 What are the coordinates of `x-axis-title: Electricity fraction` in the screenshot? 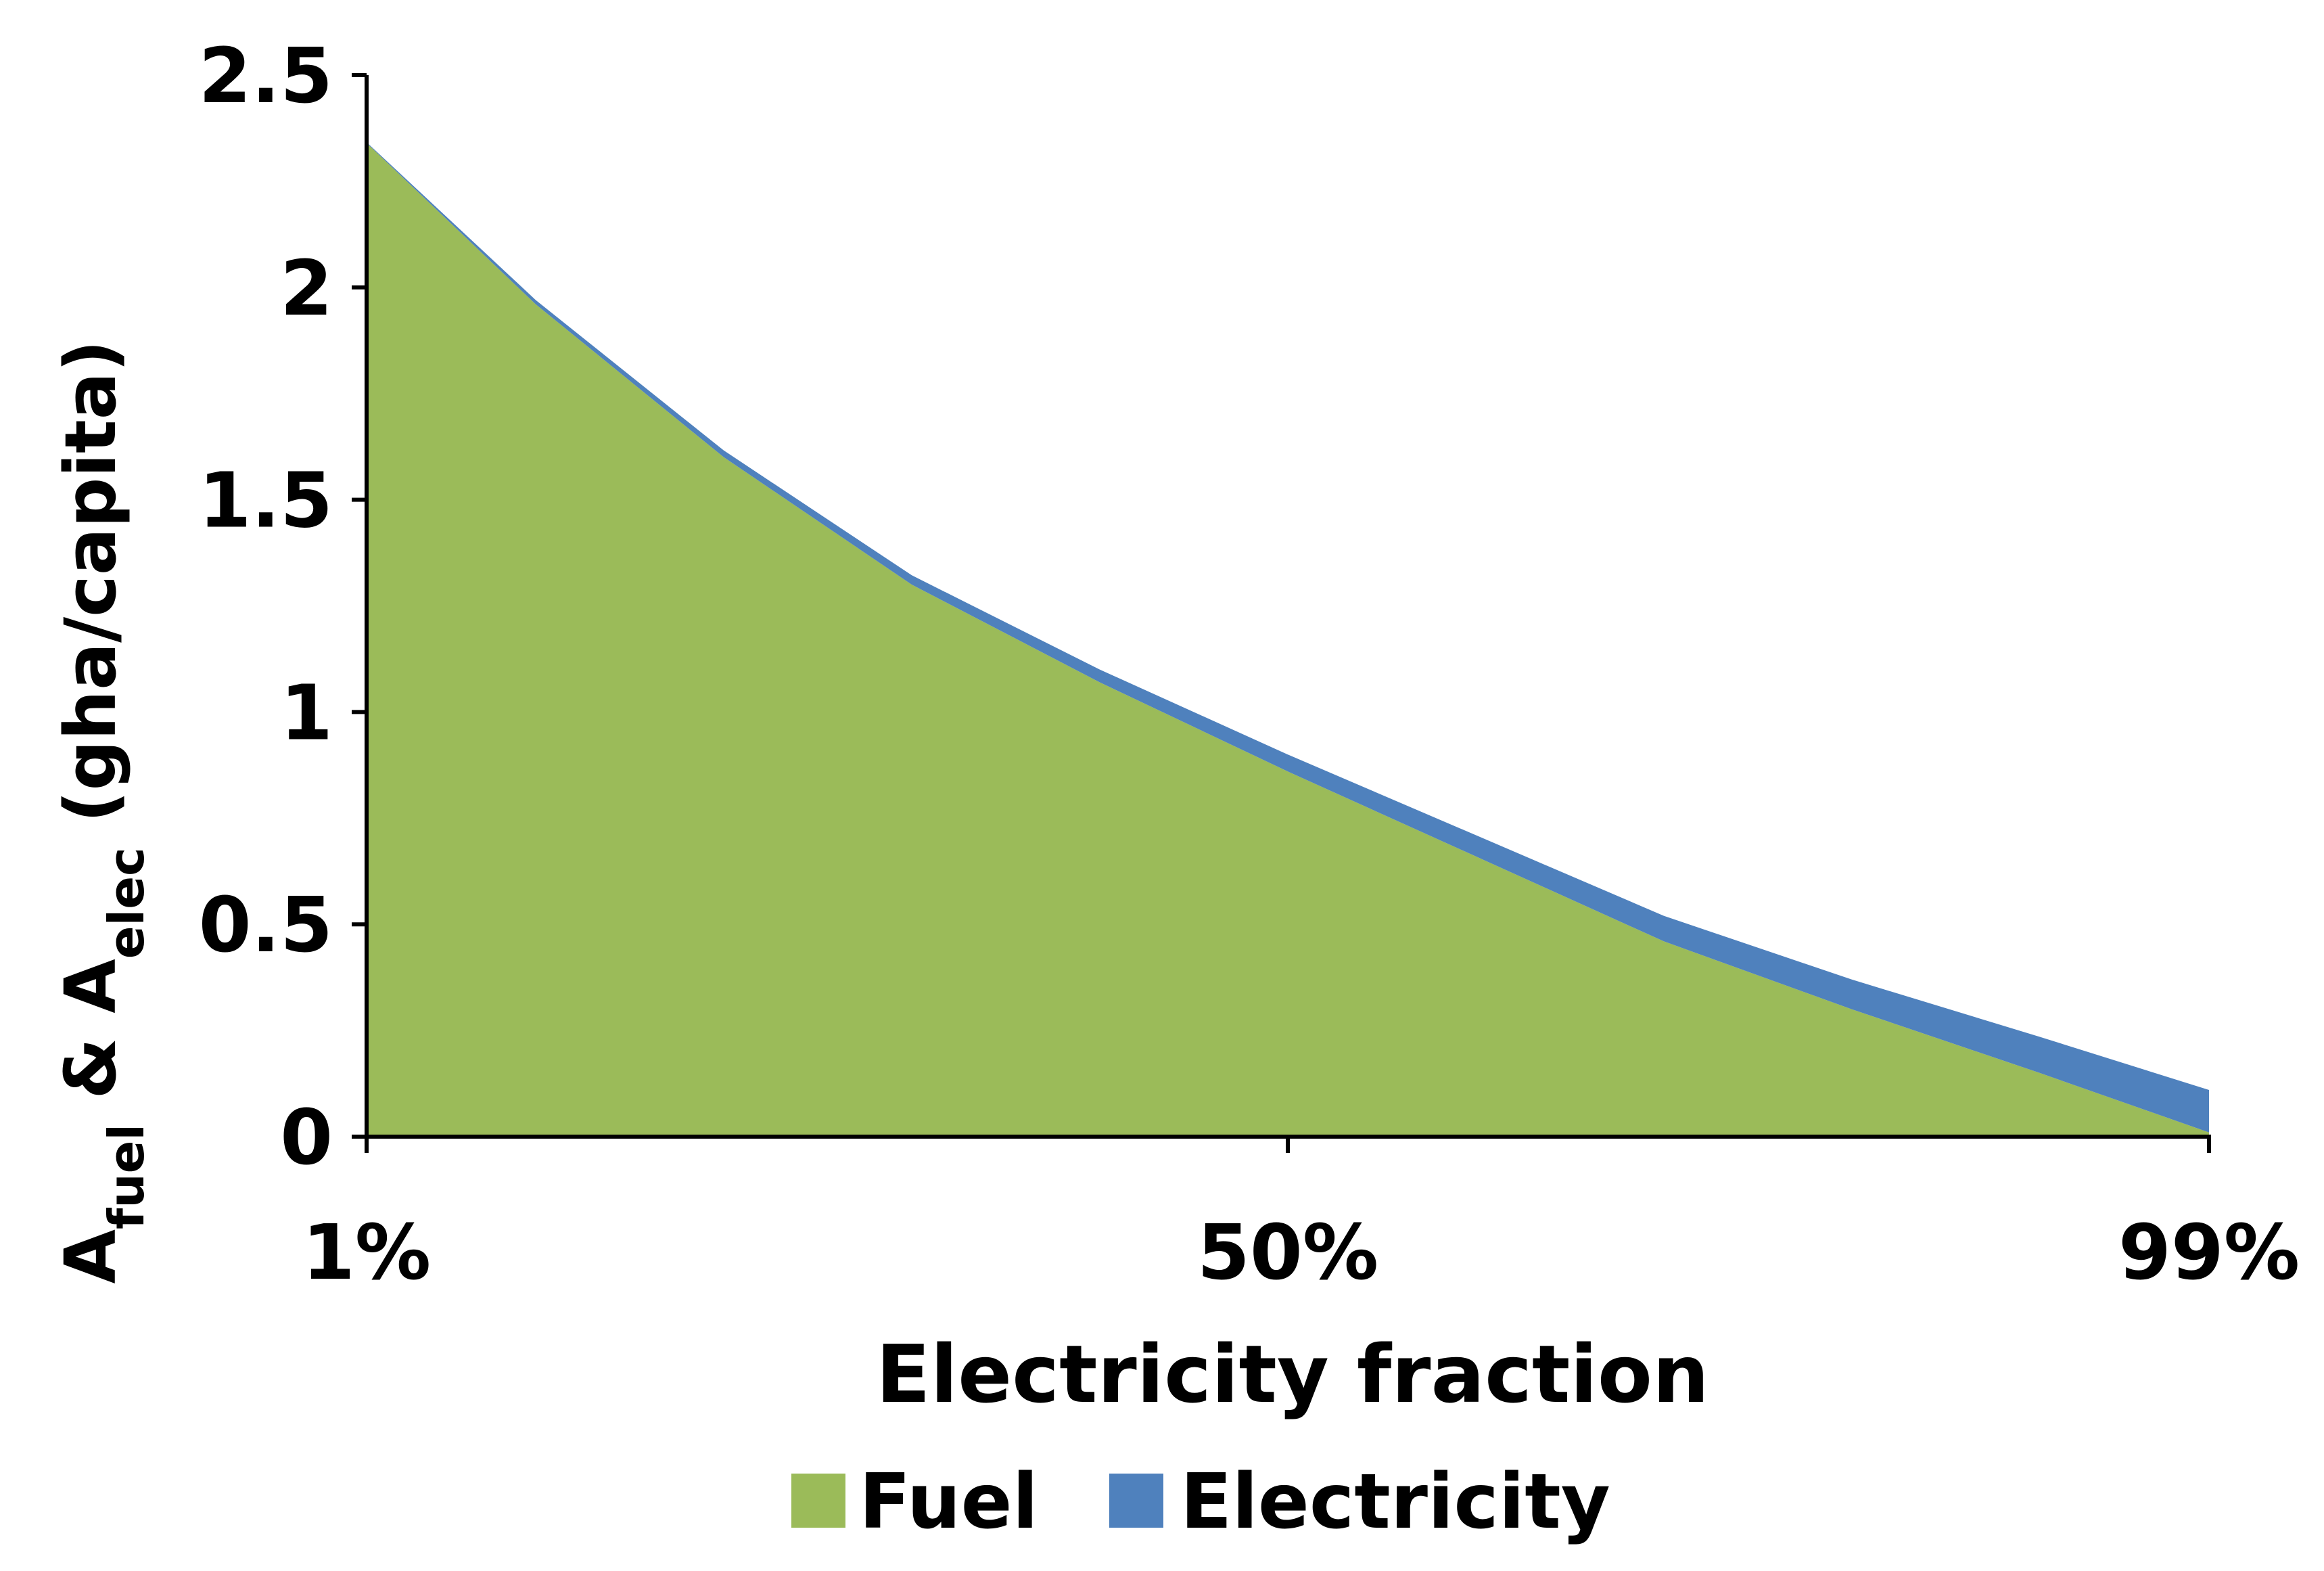 It's located at (1292, 1374).